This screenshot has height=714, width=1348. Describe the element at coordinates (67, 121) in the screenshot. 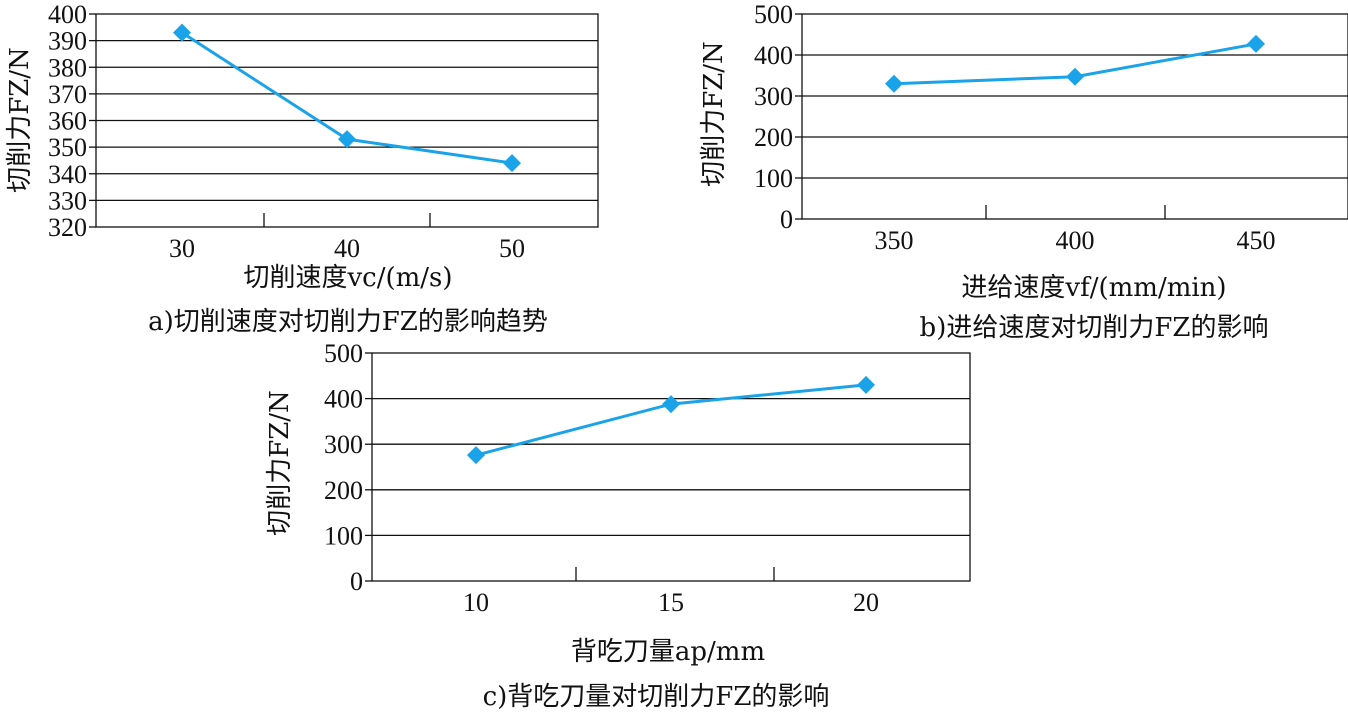

I see `y-tick-label: 360` at that location.